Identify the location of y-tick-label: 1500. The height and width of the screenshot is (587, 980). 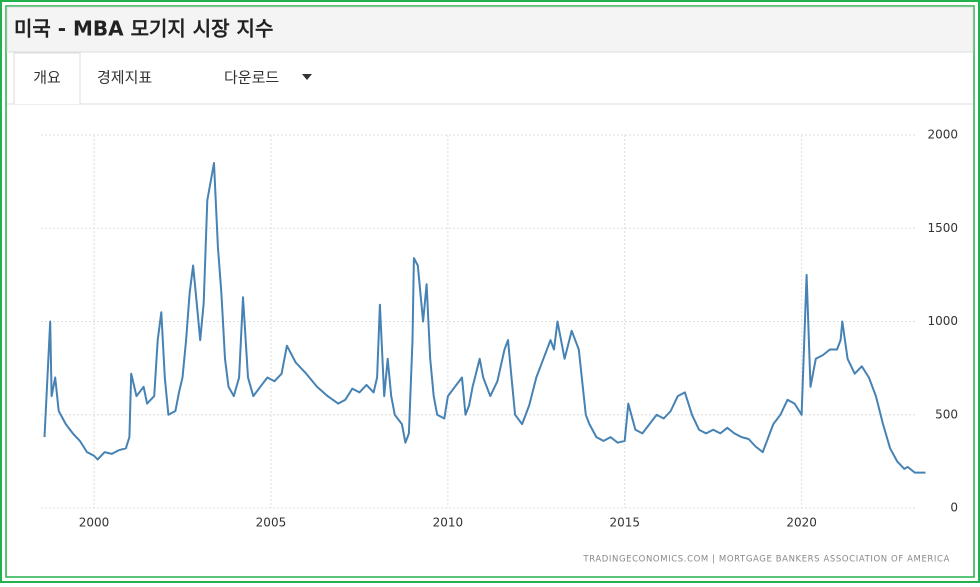
(942, 228).